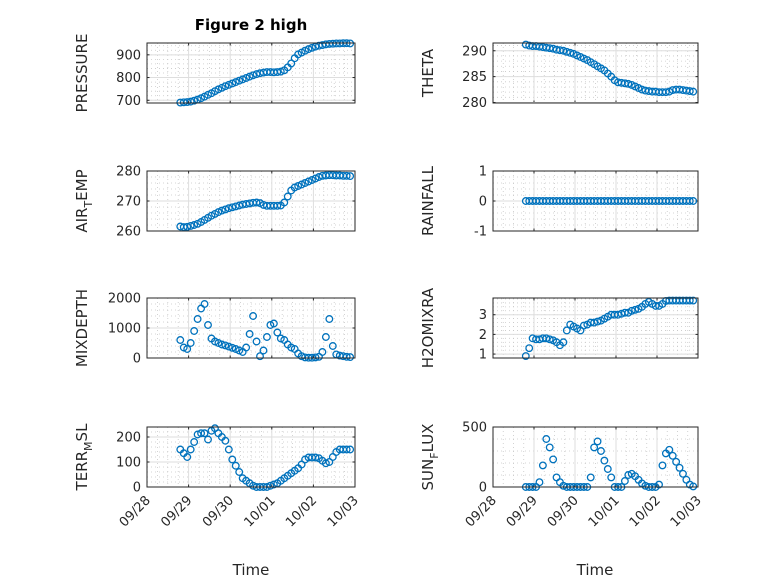 This screenshot has width=778, height=583. I want to click on y-axis-label: AIRTEMP, so click(84, 200).